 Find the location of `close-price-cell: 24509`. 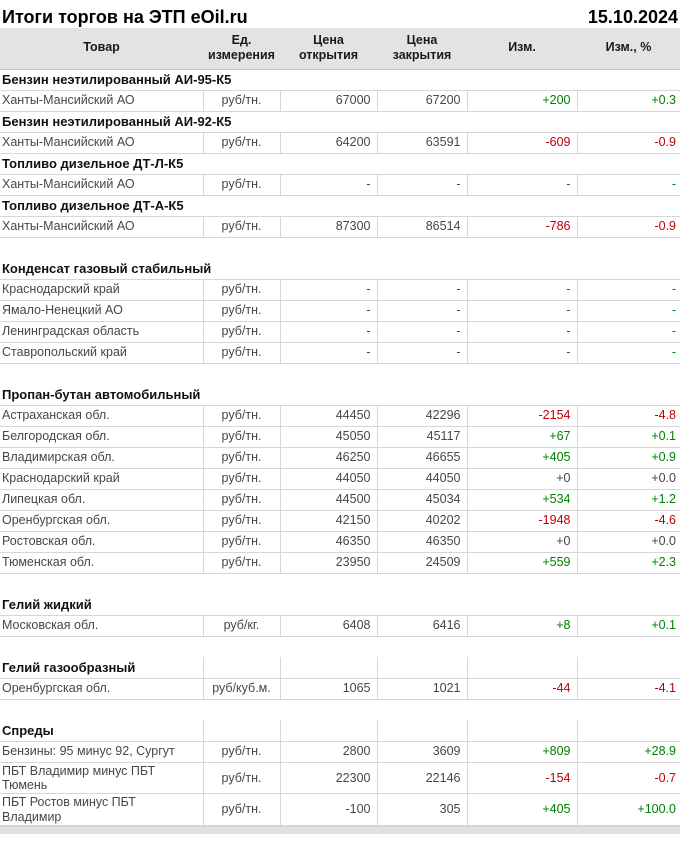

close-price-cell: 24509 is located at coordinates (422, 563).